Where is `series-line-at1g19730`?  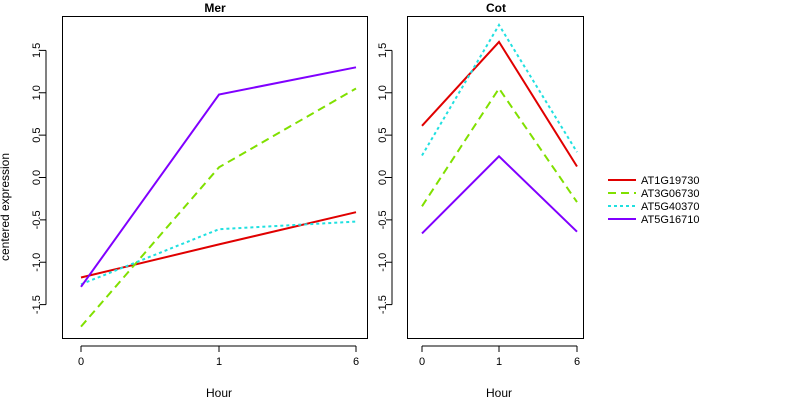
series-line-at1g19730 is located at coordinates (499, 104).